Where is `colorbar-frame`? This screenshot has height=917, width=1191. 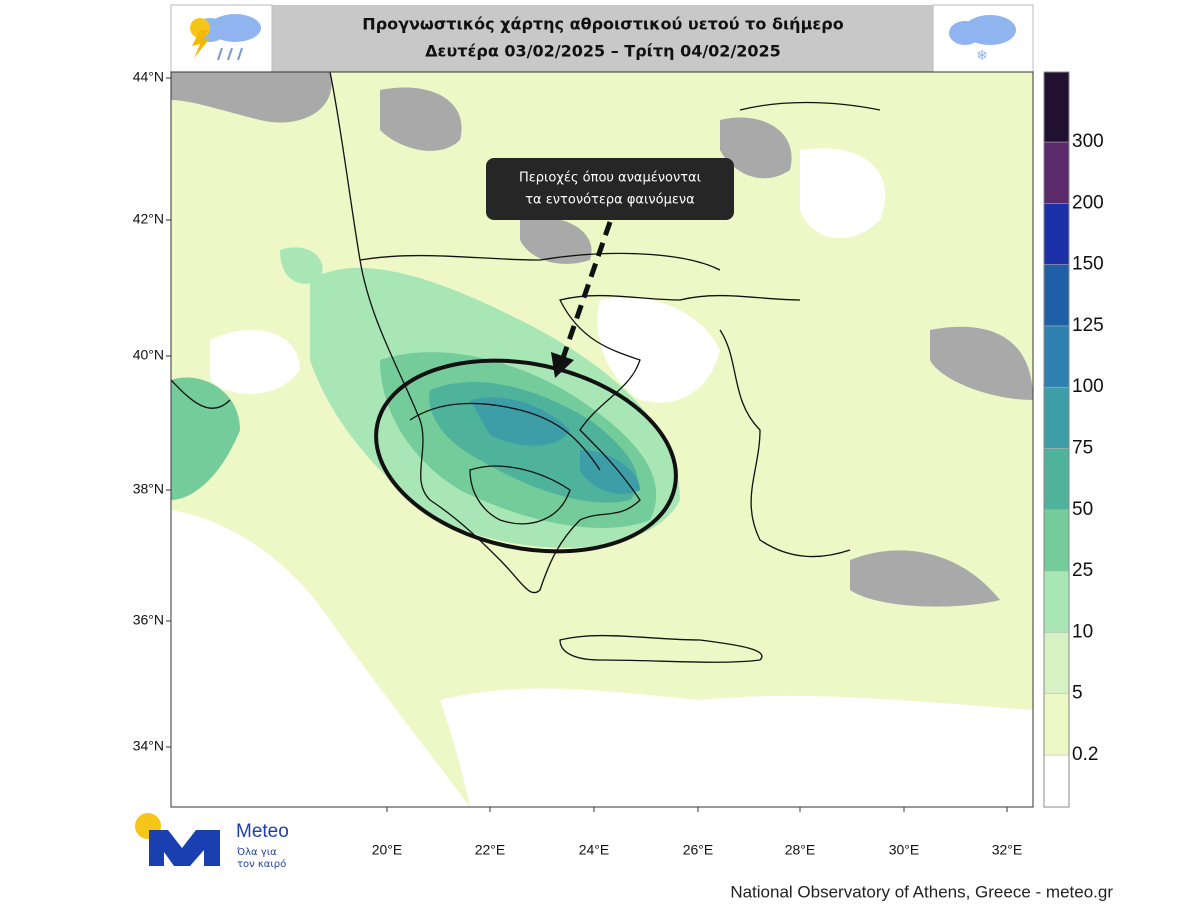 colorbar-frame is located at coordinates (1056, 439).